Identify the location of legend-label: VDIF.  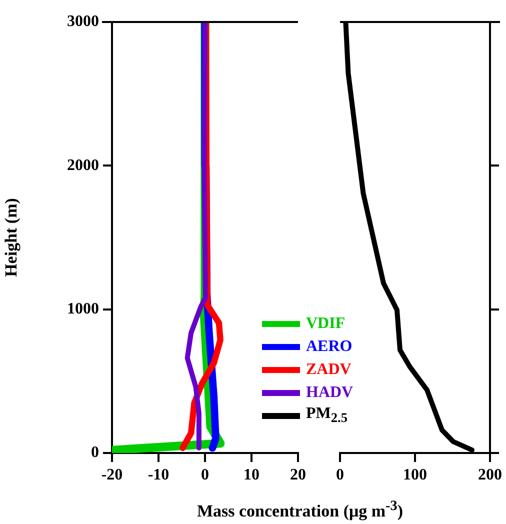
(326, 323).